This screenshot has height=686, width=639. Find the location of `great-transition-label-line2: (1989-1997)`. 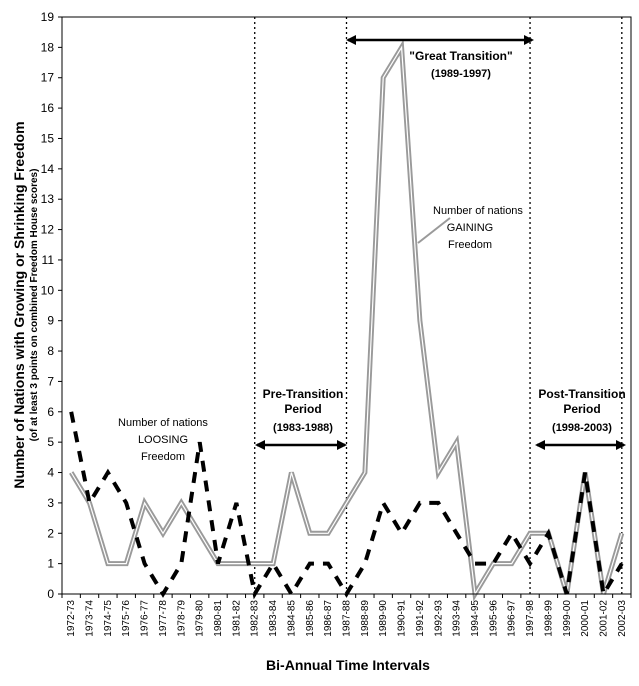

great-transition-label-line2: (1989-1997) is located at coordinates (461, 74).